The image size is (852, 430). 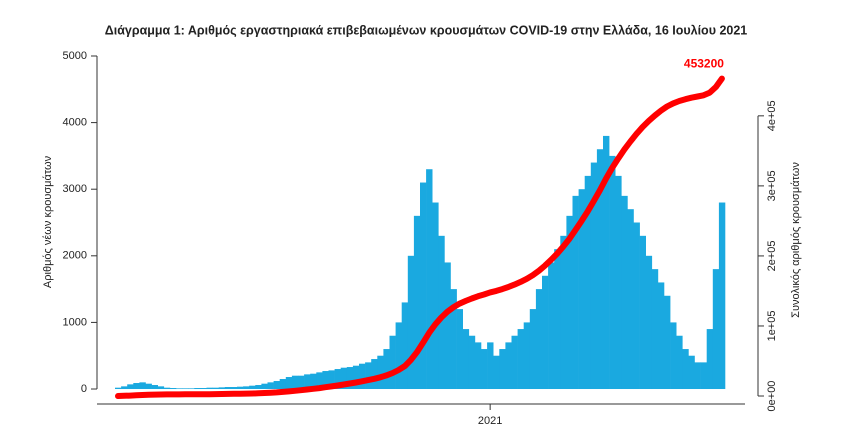 What do you see at coordinates (704, 64) in the screenshot?
I see `end-label: 453200` at bounding box center [704, 64].